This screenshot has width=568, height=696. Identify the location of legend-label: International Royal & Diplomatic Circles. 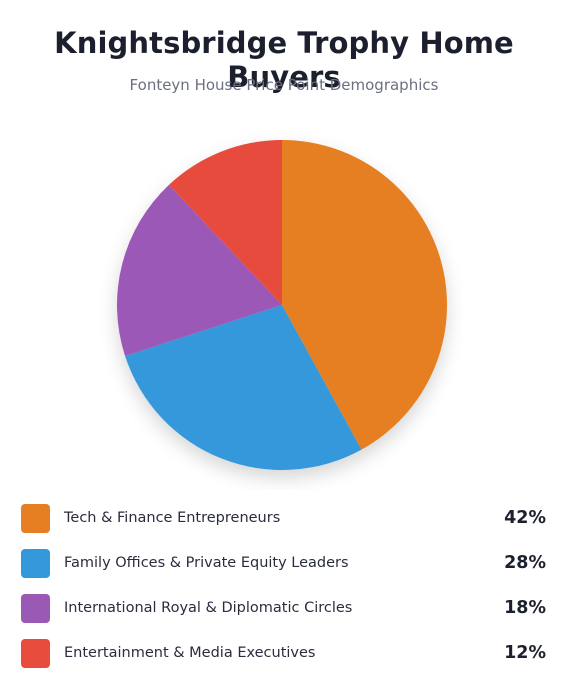
(208, 608).